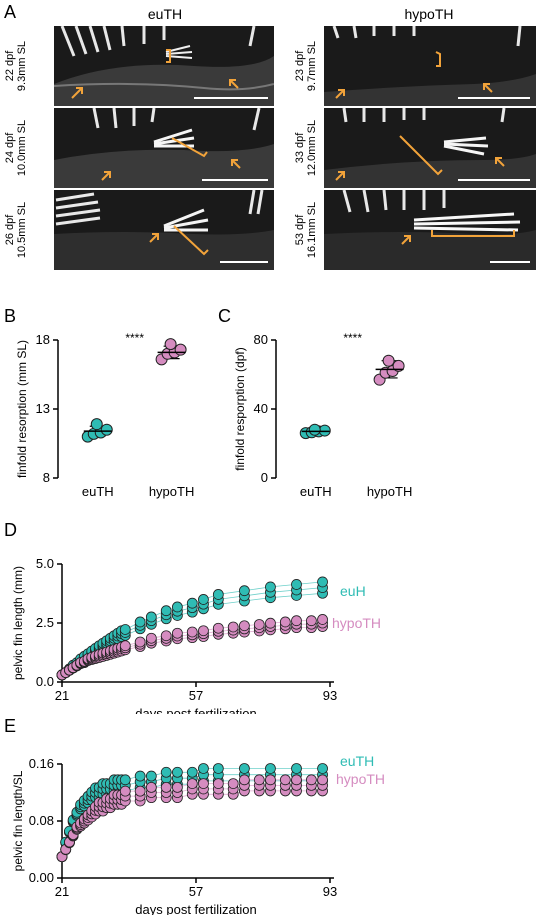 The image size is (538, 915). Describe the element at coordinates (41, 820) in the screenshot. I see `y-tick-label: 0.08` at that location.